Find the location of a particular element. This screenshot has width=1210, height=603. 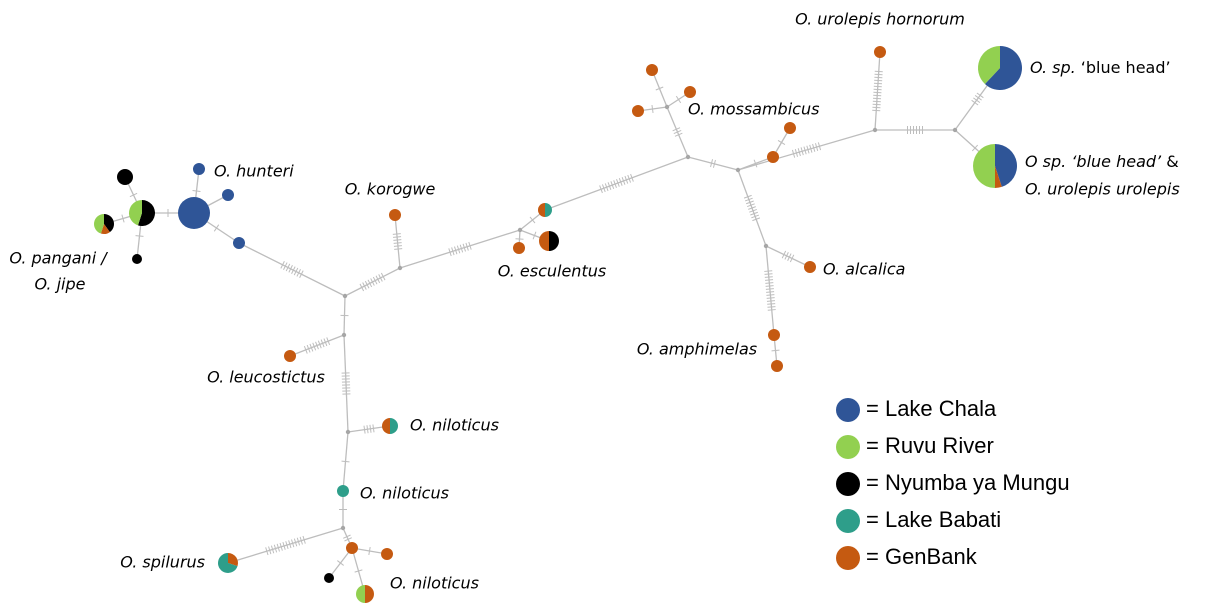

label: O. esculentus is located at coordinates (552, 271).